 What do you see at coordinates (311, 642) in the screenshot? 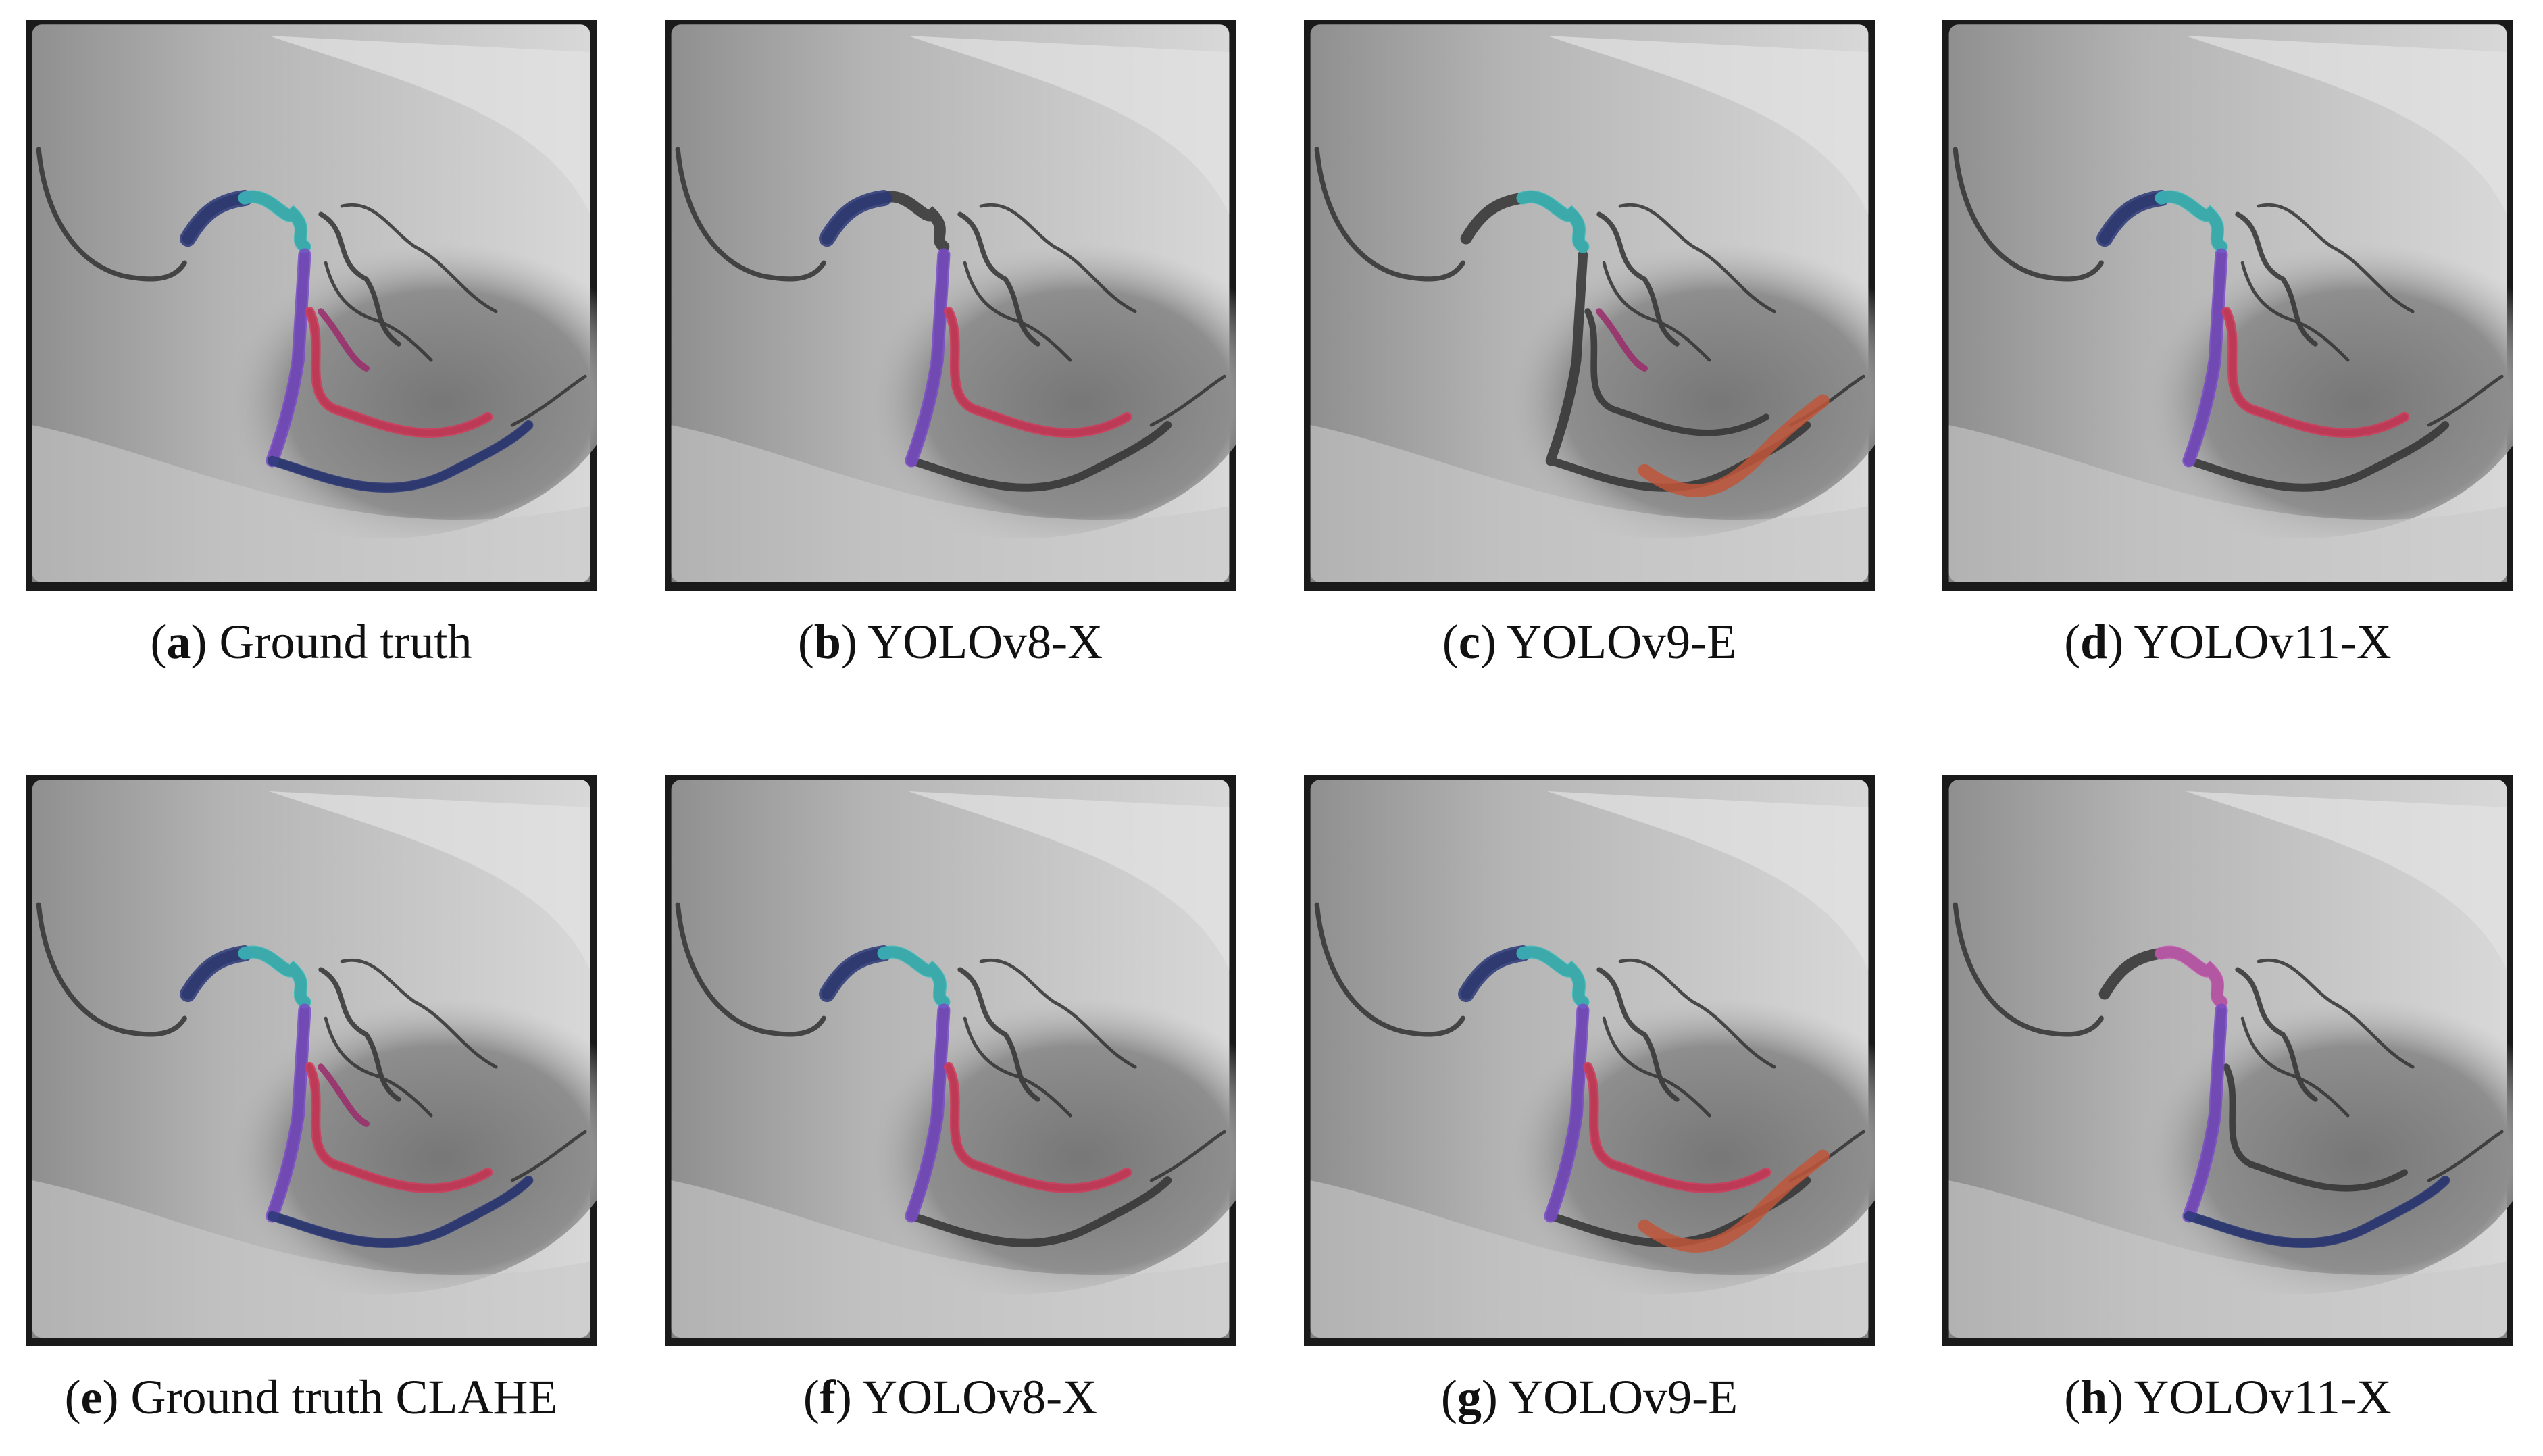
I see `panel-caption: (a) Ground truth` at bounding box center [311, 642].